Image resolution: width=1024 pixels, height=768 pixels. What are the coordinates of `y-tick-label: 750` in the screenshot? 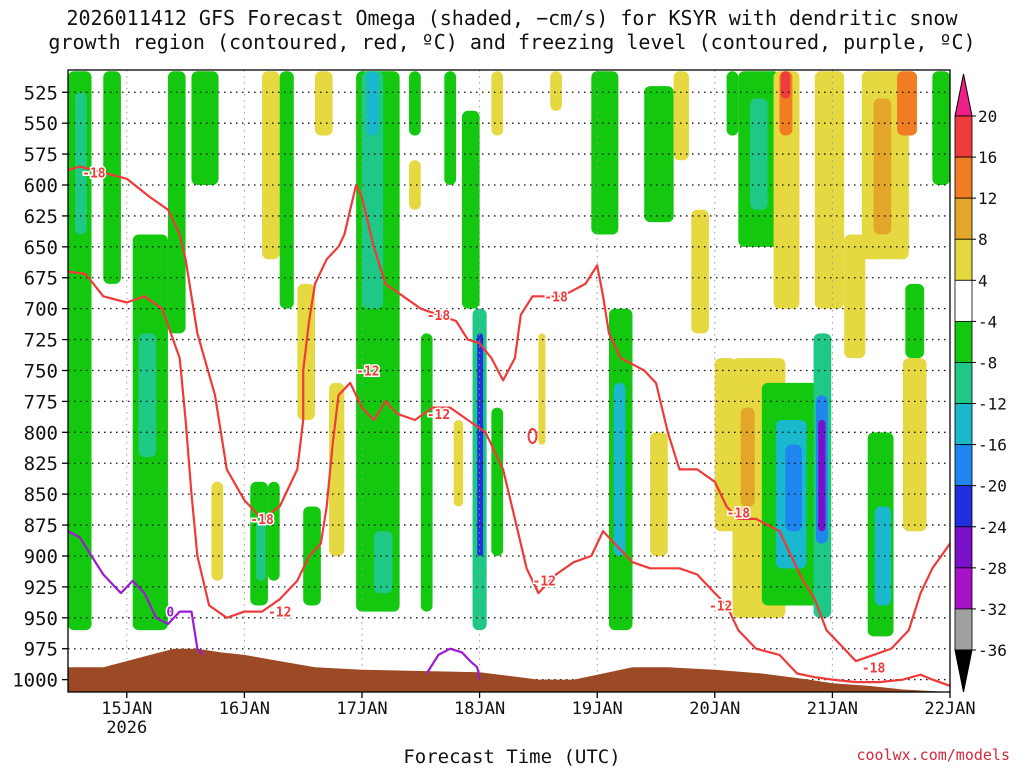 It's located at (41, 371).